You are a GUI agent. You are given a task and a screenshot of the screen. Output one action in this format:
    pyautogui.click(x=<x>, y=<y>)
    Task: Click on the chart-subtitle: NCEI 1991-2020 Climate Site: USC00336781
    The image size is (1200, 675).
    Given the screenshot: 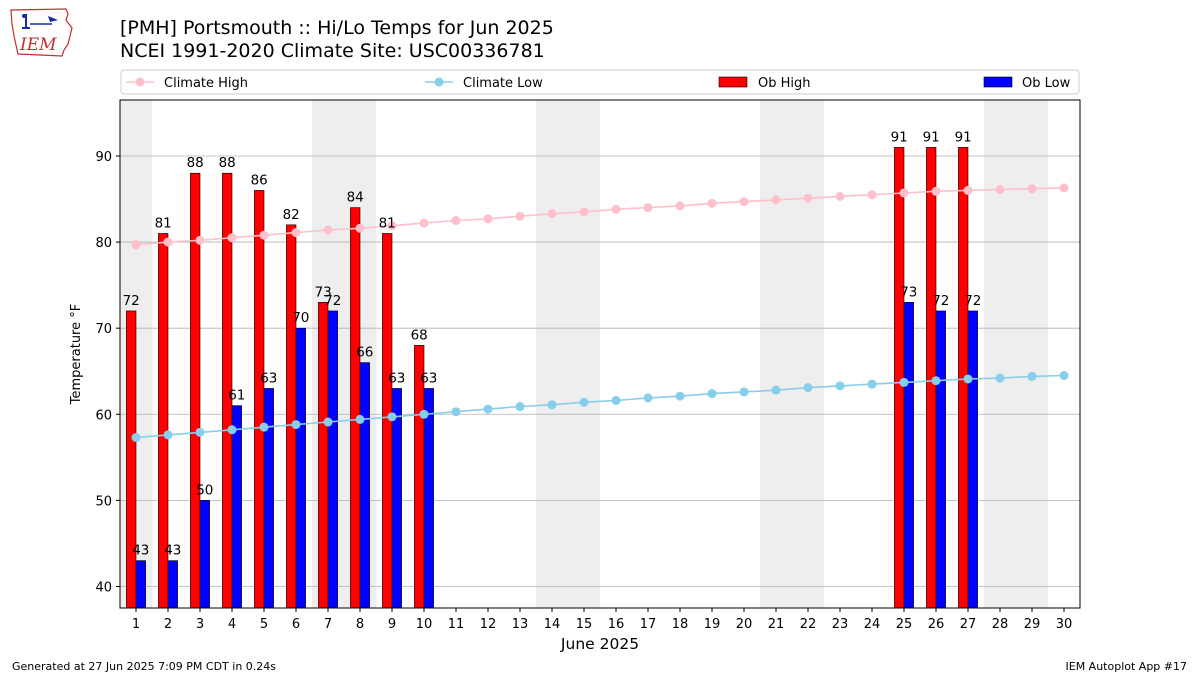 What is the action you would take?
    pyautogui.click(x=332, y=51)
    